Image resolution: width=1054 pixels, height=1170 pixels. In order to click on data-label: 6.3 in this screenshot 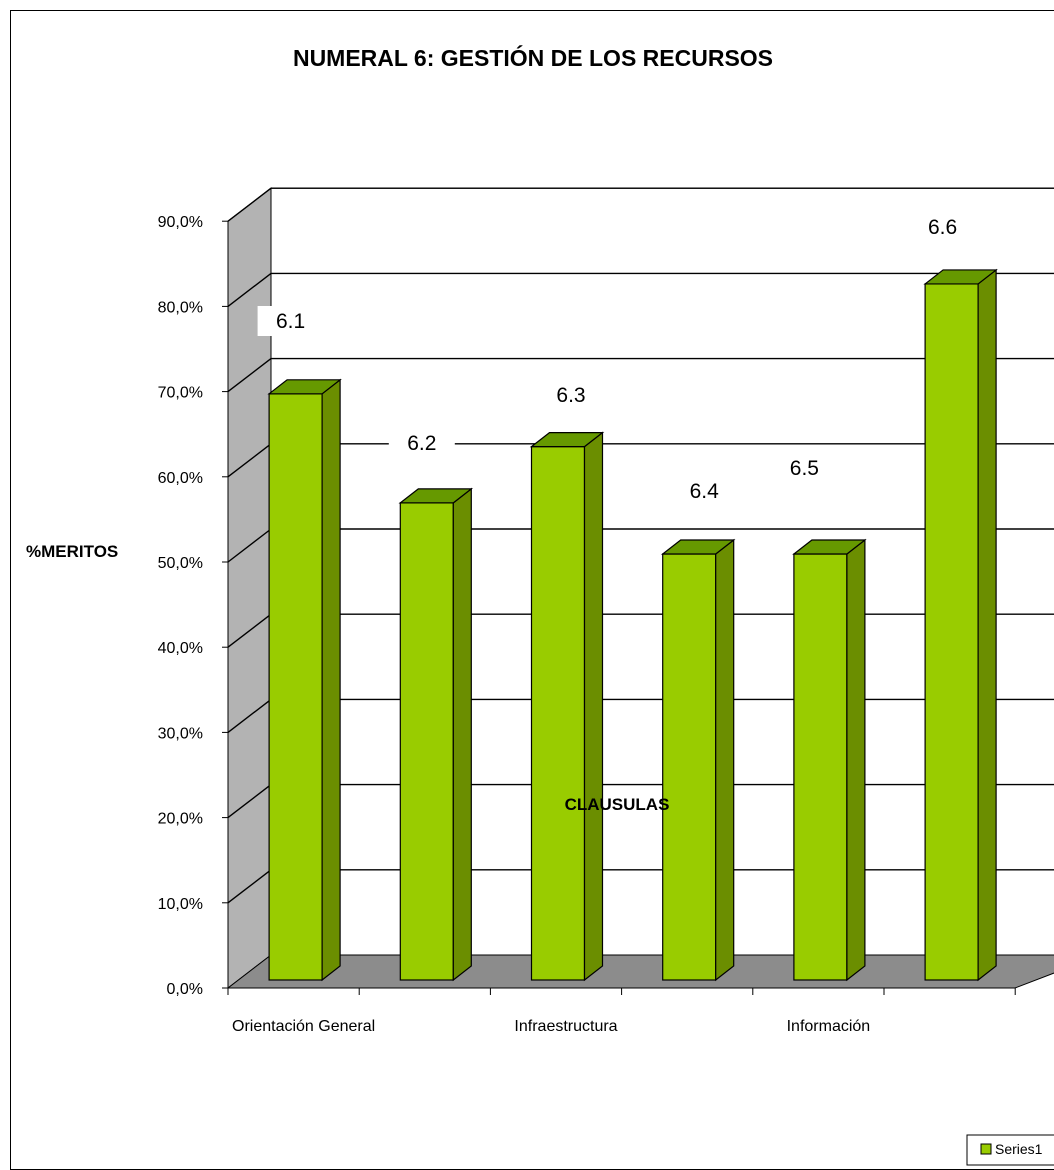, I will do `click(570, 395)`.